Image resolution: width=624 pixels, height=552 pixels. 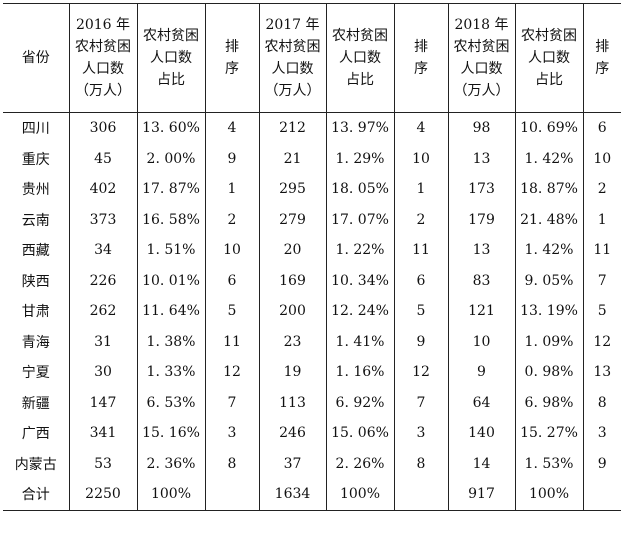 I want to click on rank-2017-cell: 8, so click(x=421, y=463).